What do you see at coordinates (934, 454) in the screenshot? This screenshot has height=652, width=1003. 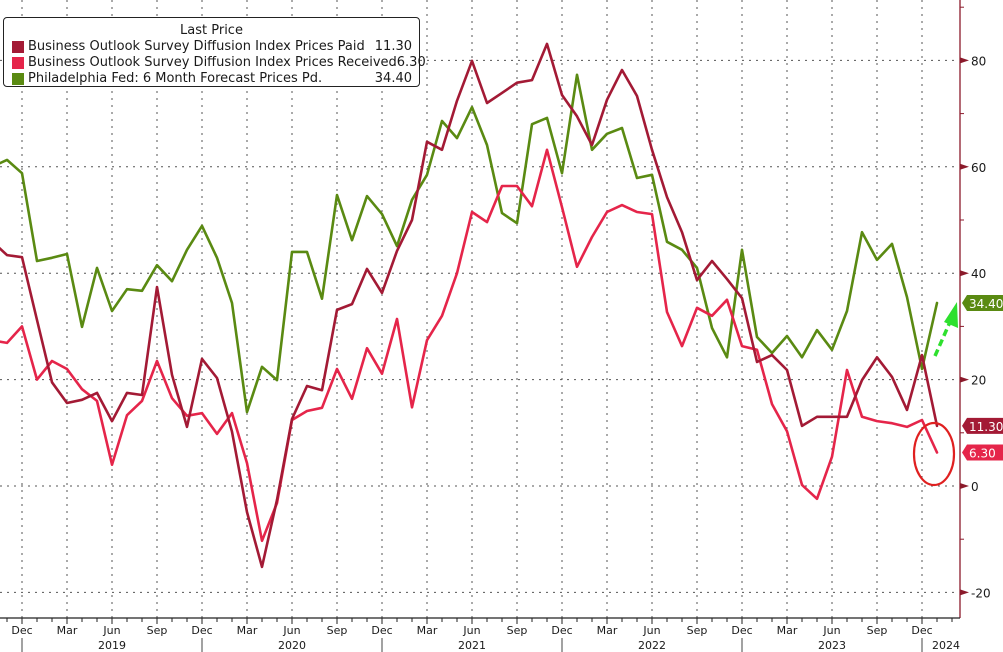 I see `highlight-ellipse` at bounding box center [934, 454].